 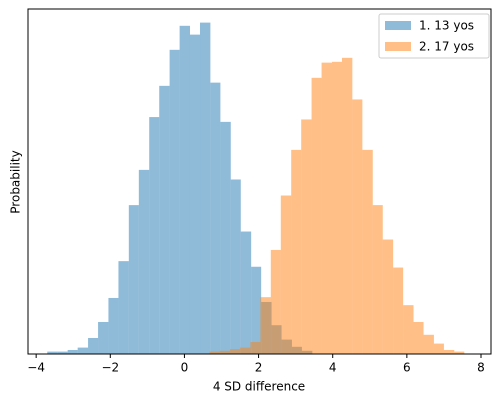 What do you see at coordinates (481, 368) in the screenshot?
I see `x-tick-label: 8` at bounding box center [481, 368].